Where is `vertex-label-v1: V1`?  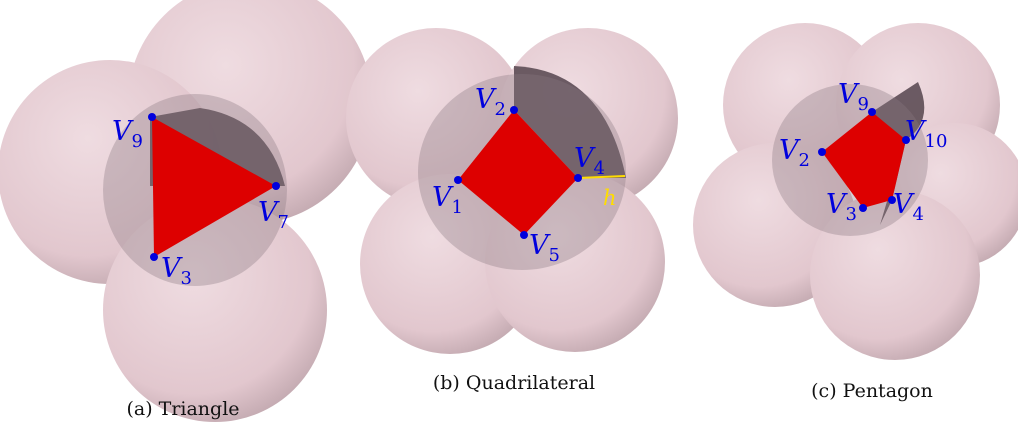 vertex-label-v1: V1 is located at coordinates (447, 200).